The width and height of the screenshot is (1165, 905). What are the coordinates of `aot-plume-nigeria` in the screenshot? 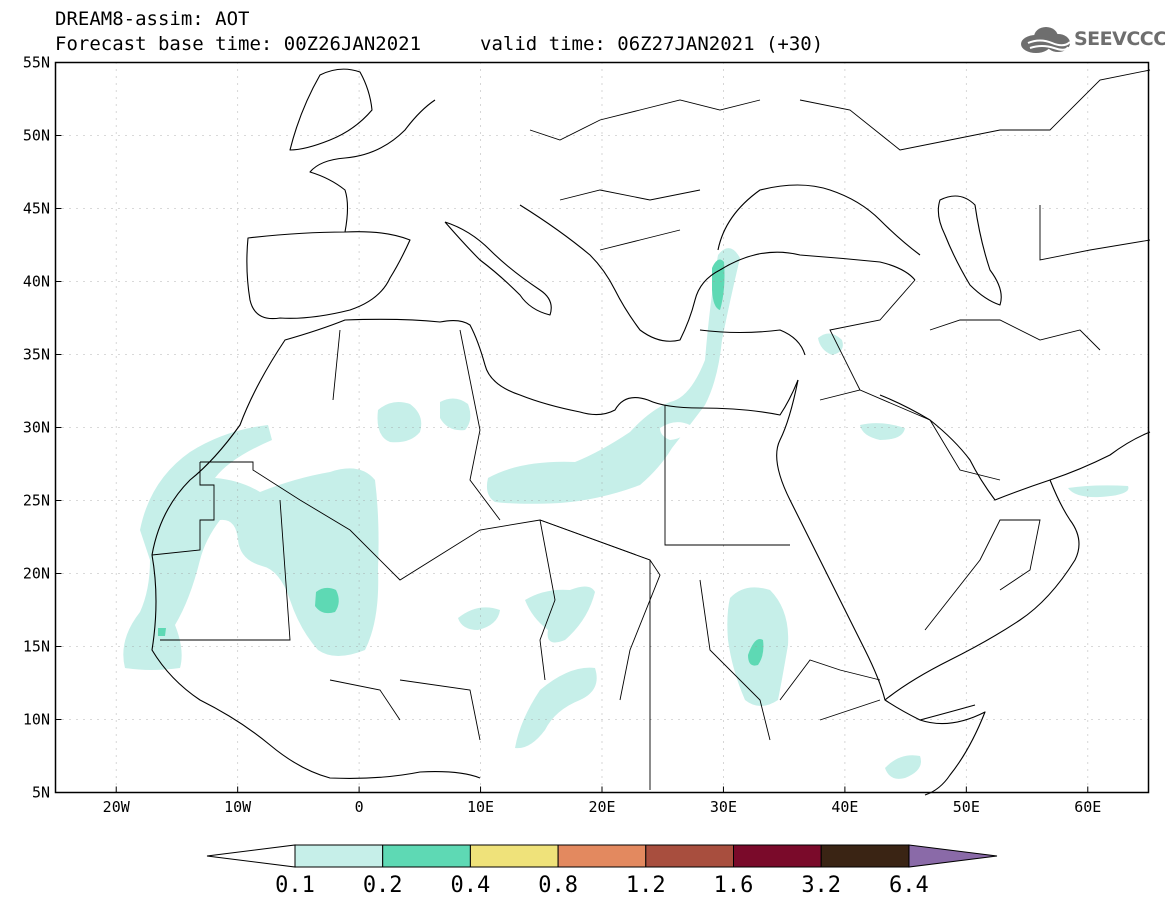 It's located at (556, 708).